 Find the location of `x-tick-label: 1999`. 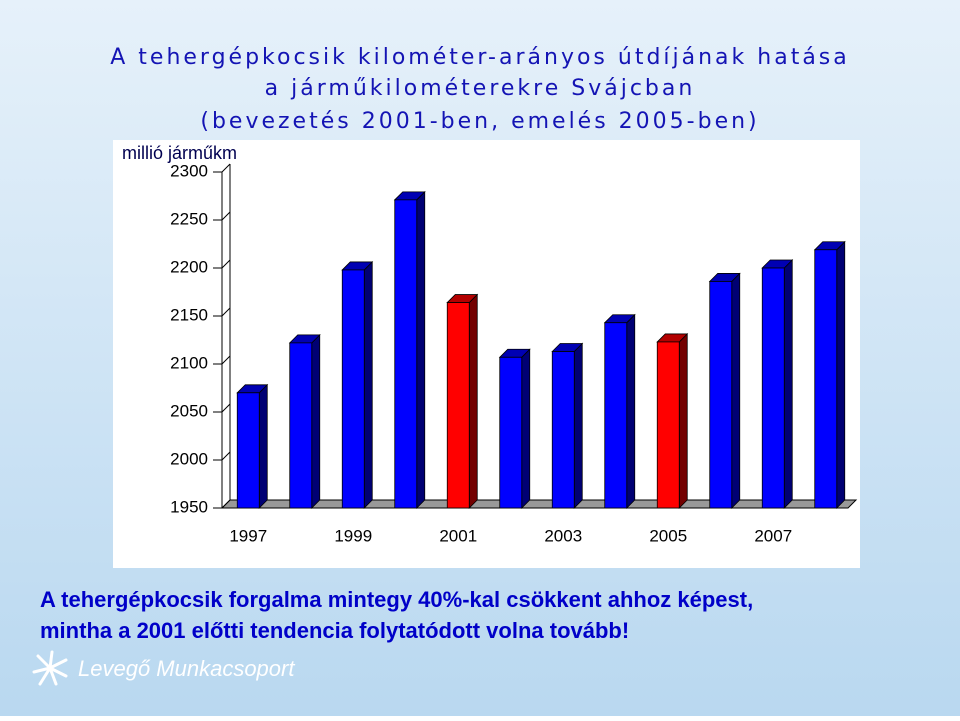

x-tick-label: 1999 is located at coordinates (353, 535).